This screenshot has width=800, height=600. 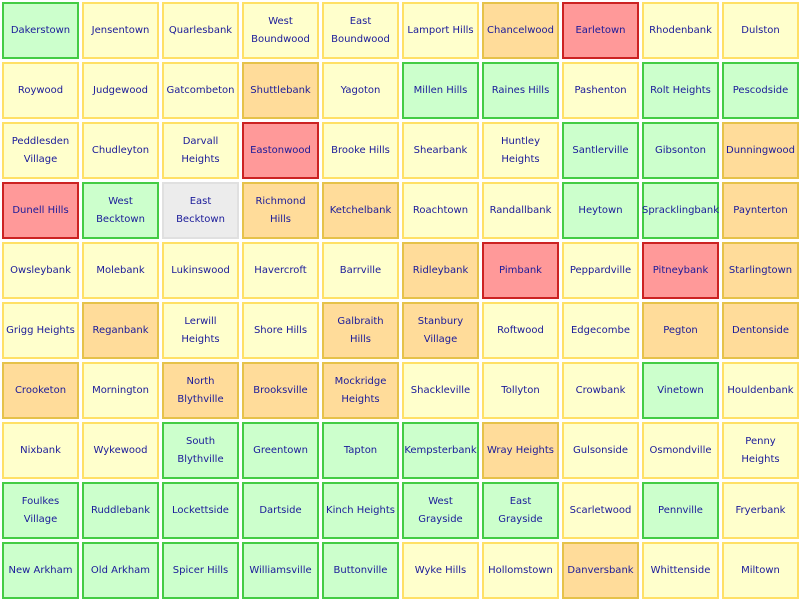 I want to click on suburb-cell: Brooksville, so click(x=280, y=390).